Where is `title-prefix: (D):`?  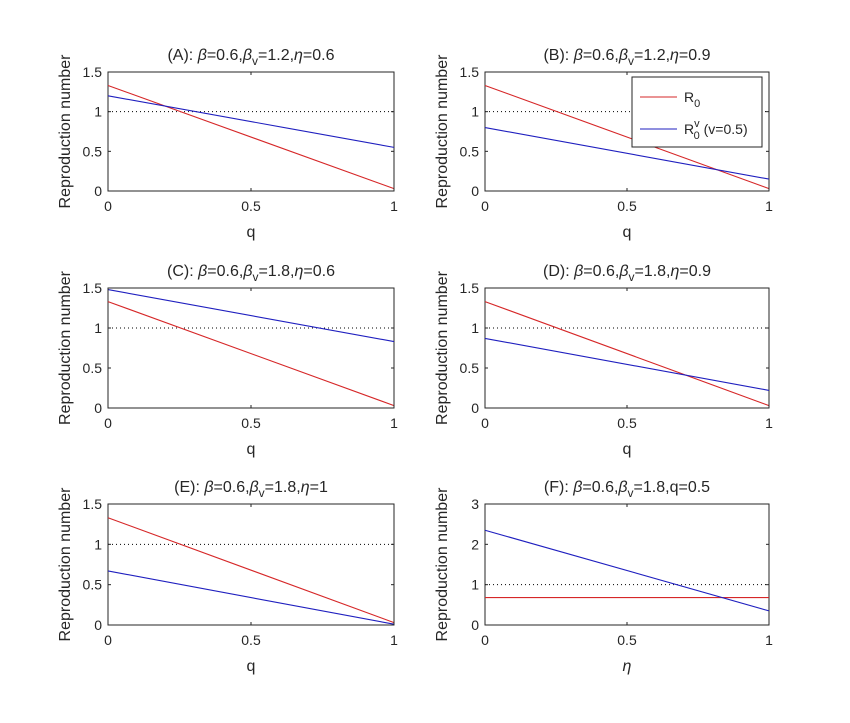 title-prefix: (D): is located at coordinates (558, 271).